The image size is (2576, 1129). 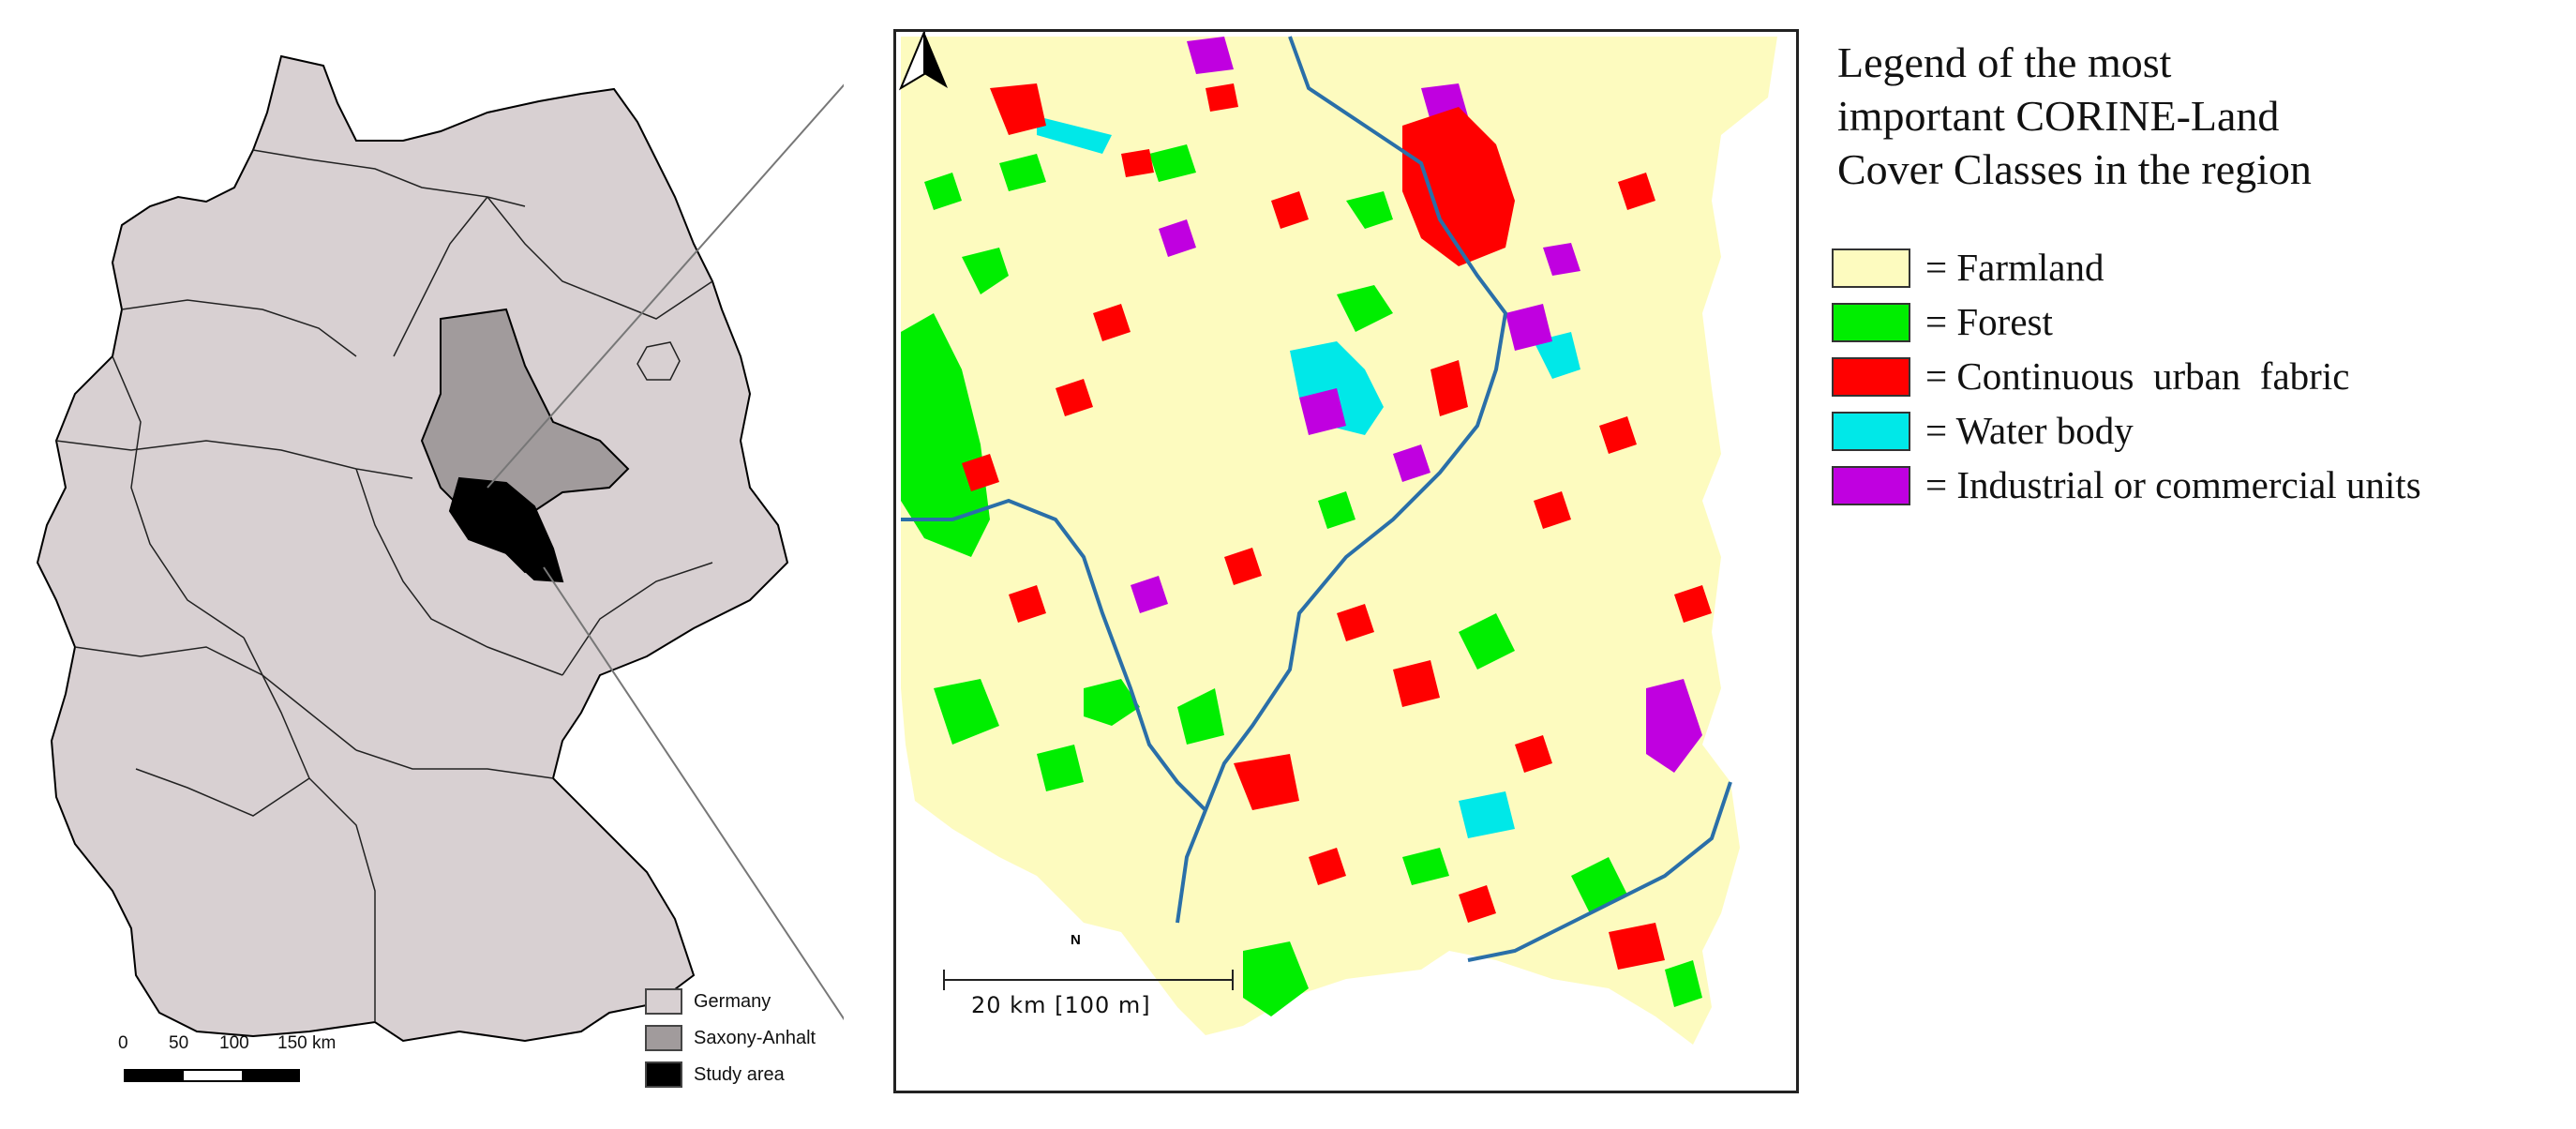 What do you see at coordinates (665, 286) in the screenshot?
I see `zoom-line-top` at bounding box center [665, 286].